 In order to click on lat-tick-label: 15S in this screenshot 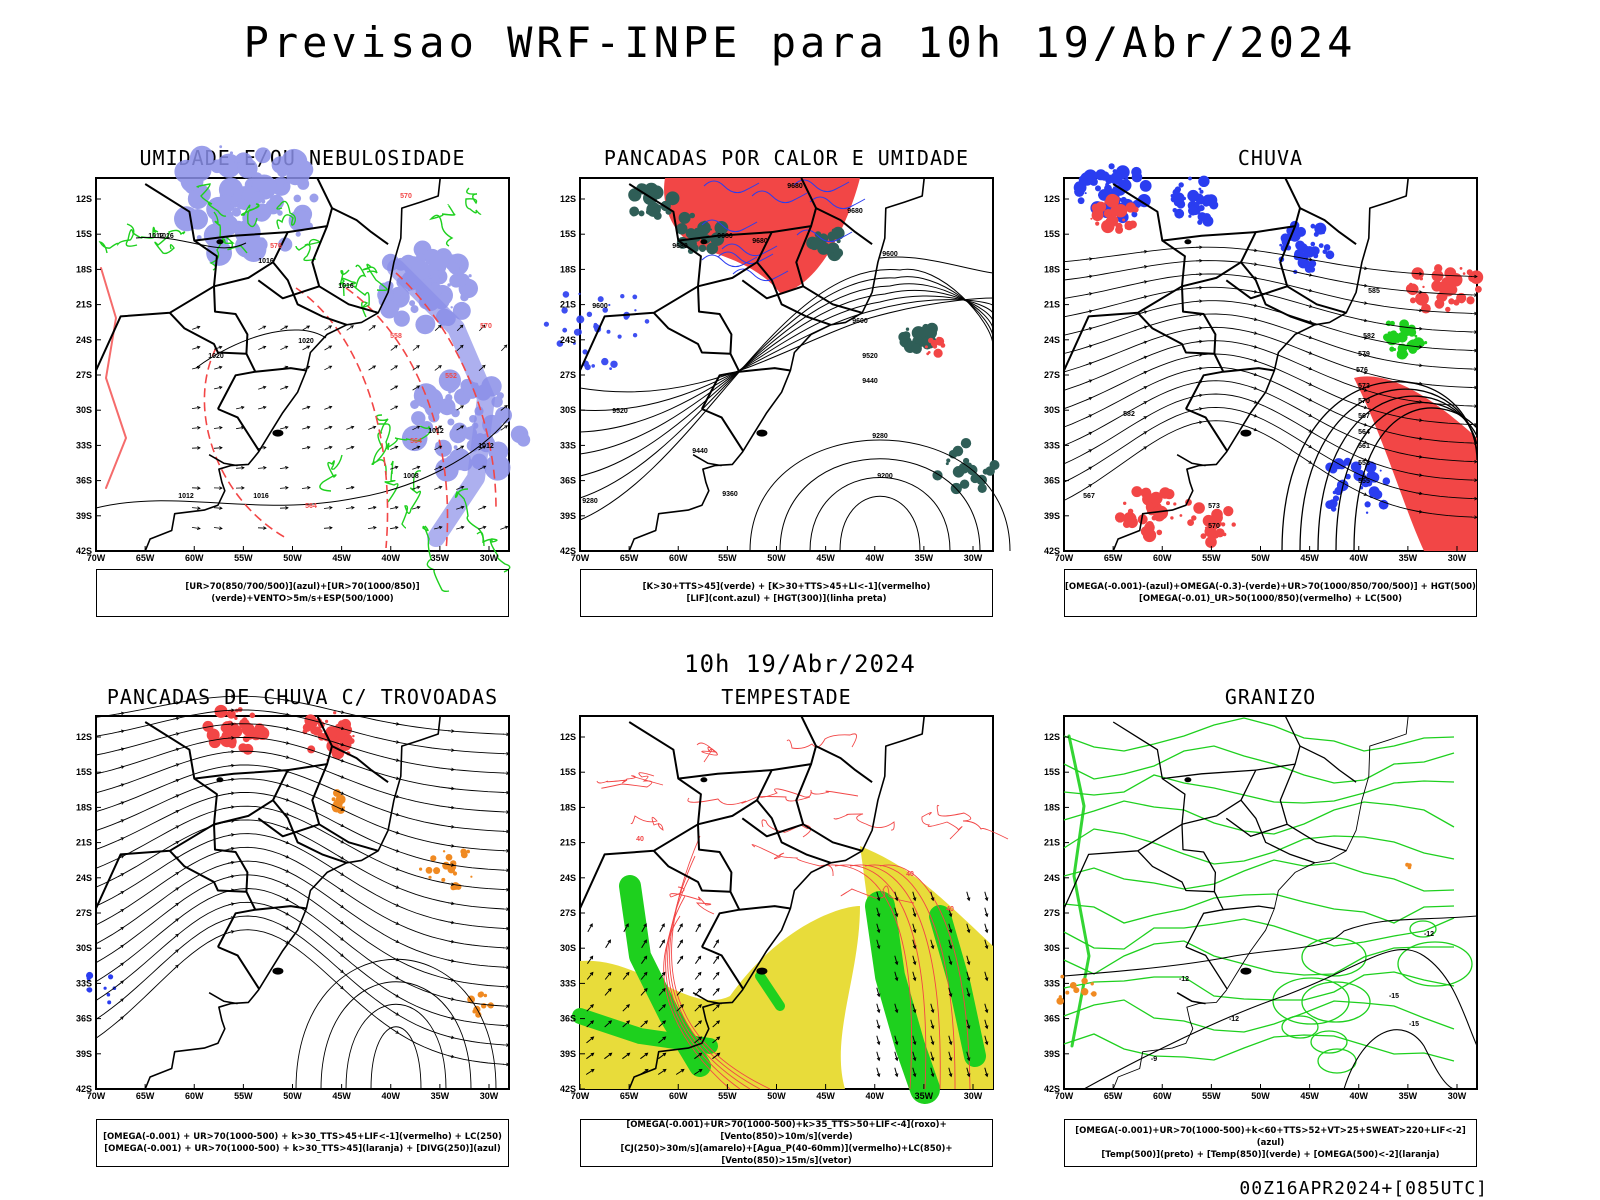, I will do `click(568, 234)`.